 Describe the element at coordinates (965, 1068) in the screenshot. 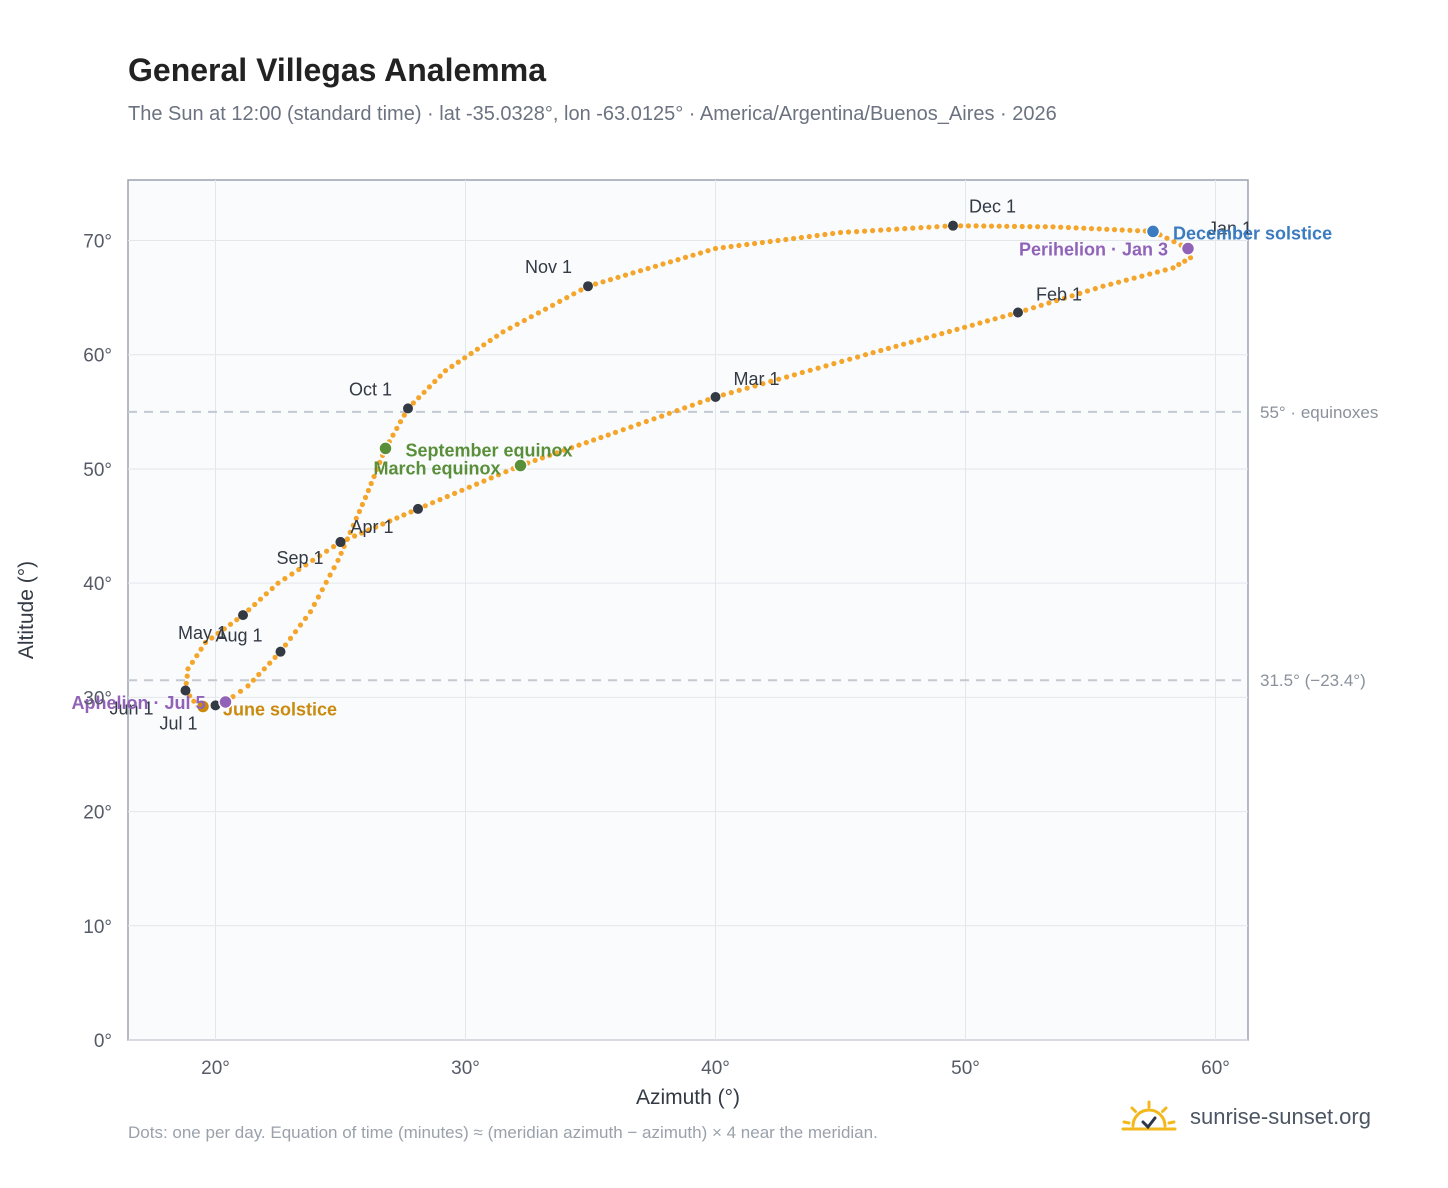

I see `x-tick-label: 50°` at that location.